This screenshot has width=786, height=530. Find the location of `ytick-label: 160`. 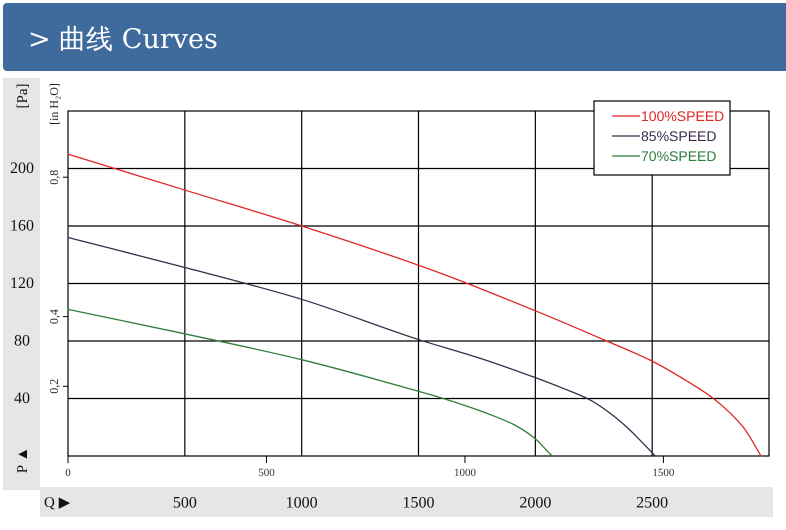

ytick-label: 160 is located at coordinates (22, 226).